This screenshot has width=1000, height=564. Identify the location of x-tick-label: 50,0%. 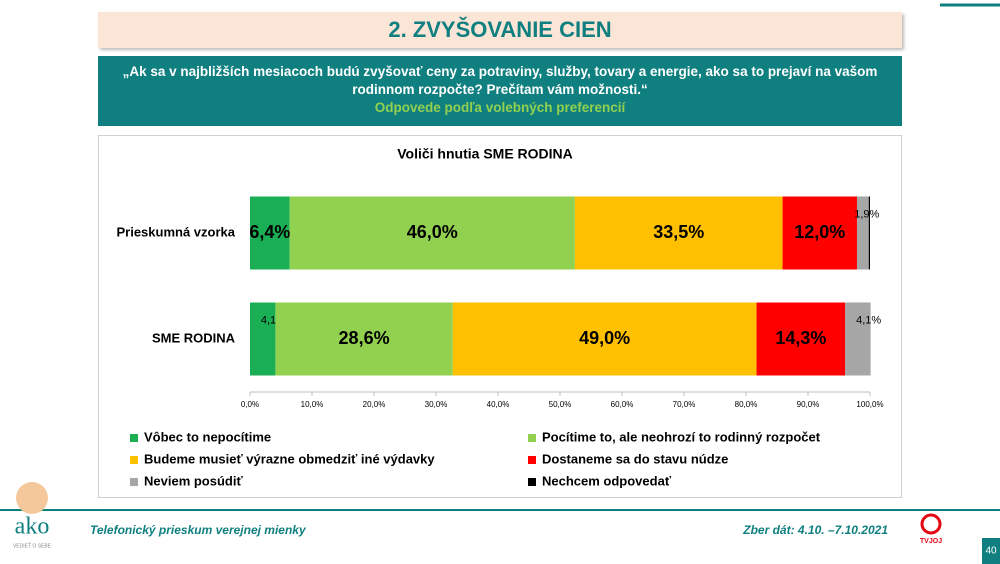
(560, 404).